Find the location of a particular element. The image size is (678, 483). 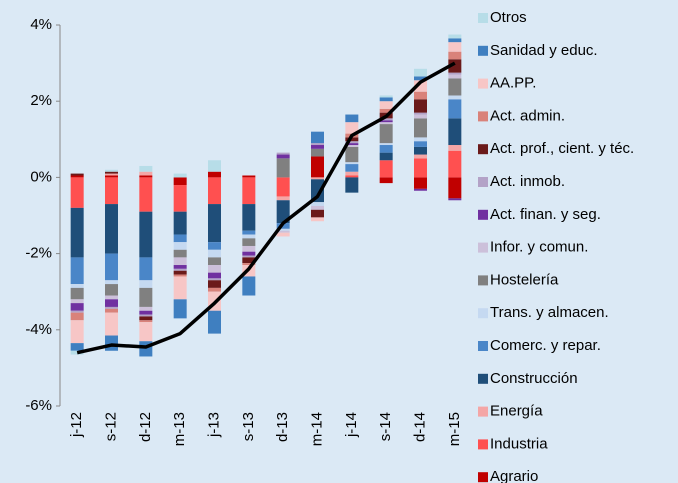

legend-label: Comerc. y repar. is located at coordinates (545, 345).